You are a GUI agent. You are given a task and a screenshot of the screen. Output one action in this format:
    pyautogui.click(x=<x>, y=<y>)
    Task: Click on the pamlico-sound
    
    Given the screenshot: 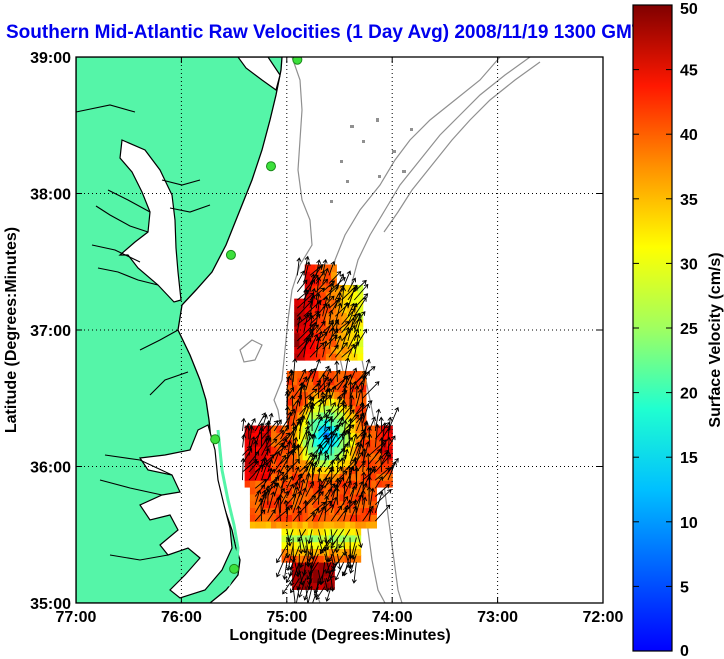 What is the action you would take?
    pyautogui.click(x=185, y=511)
    